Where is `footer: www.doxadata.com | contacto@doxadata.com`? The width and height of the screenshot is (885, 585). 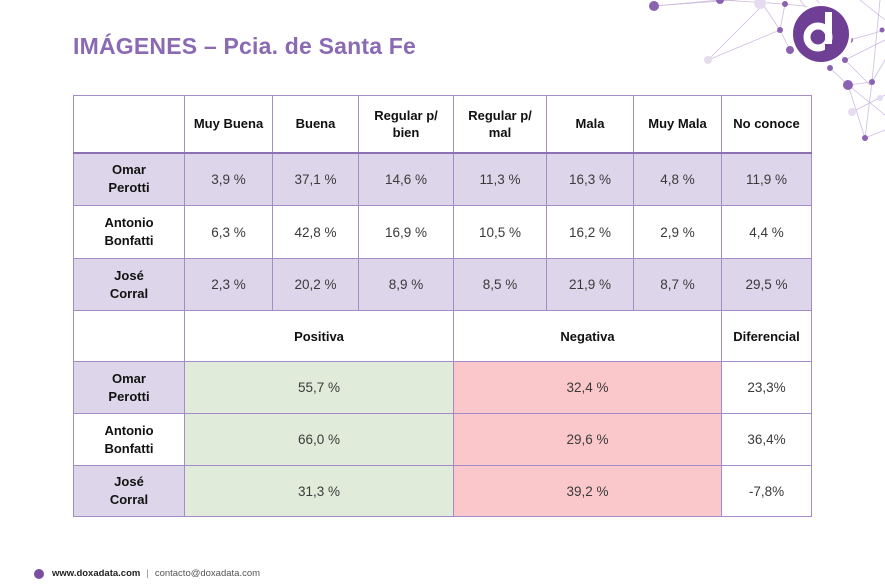 footer: www.doxadata.com | contacto@doxadata.com is located at coordinates (147, 573).